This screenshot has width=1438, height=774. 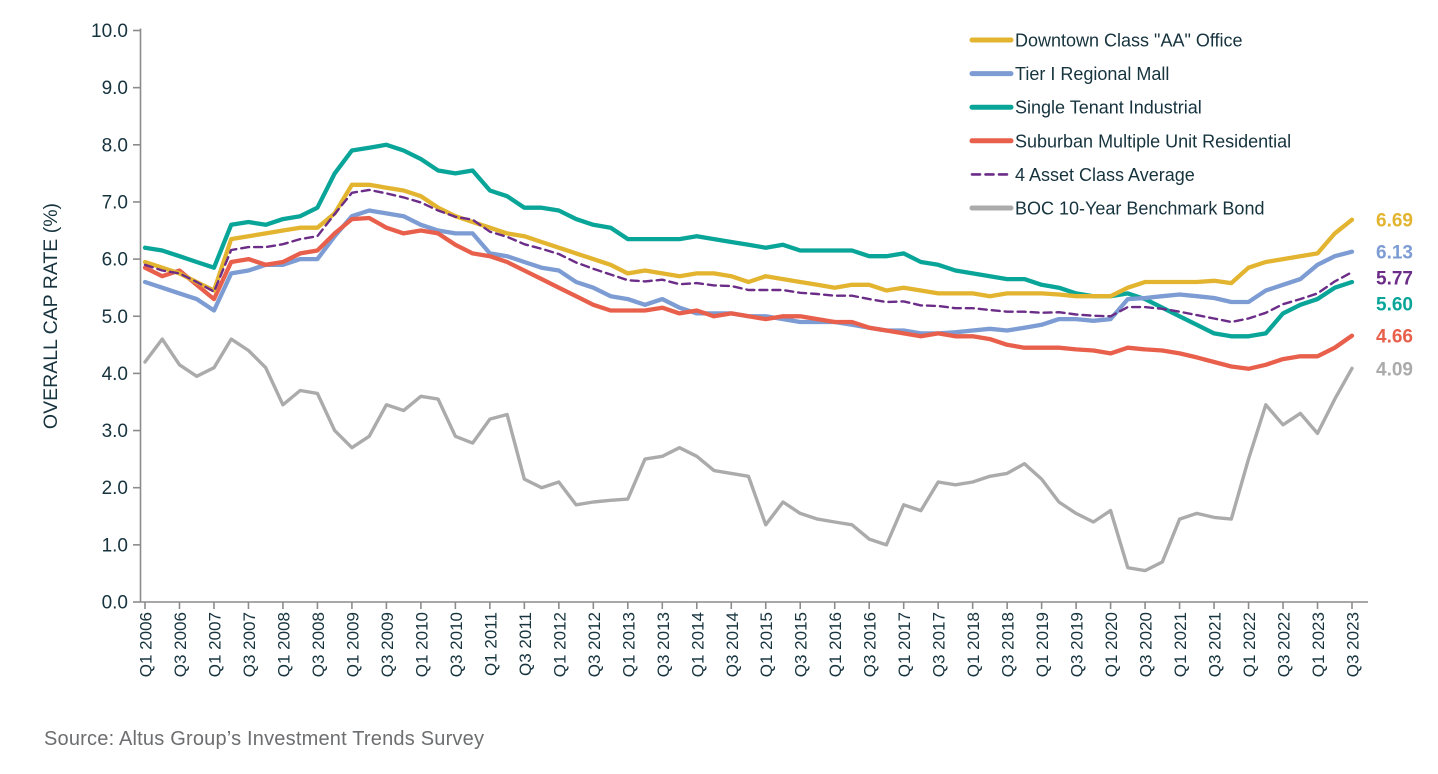 What do you see at coordinates (559, 644) in the screenshot?
I see `x-tick-label: Q1 2012` at bounding box center [559, 644].